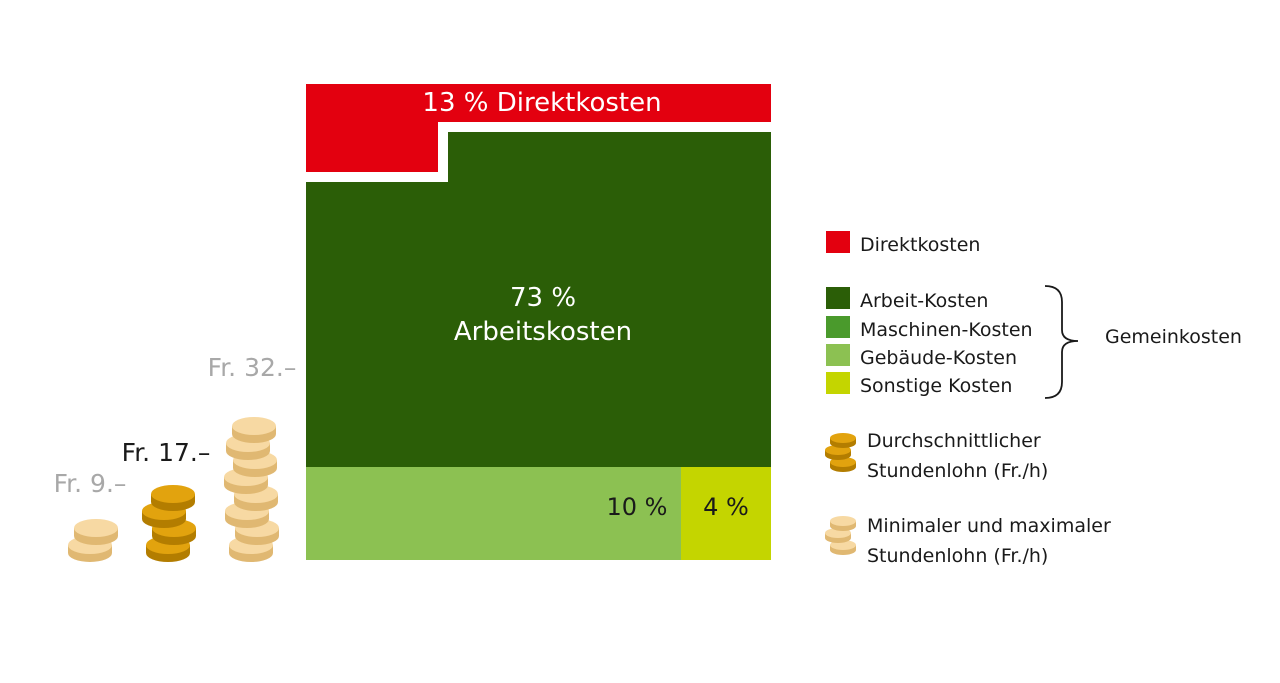  I want to click on label-sonstige-percent: 4 %, so click(726, 507).